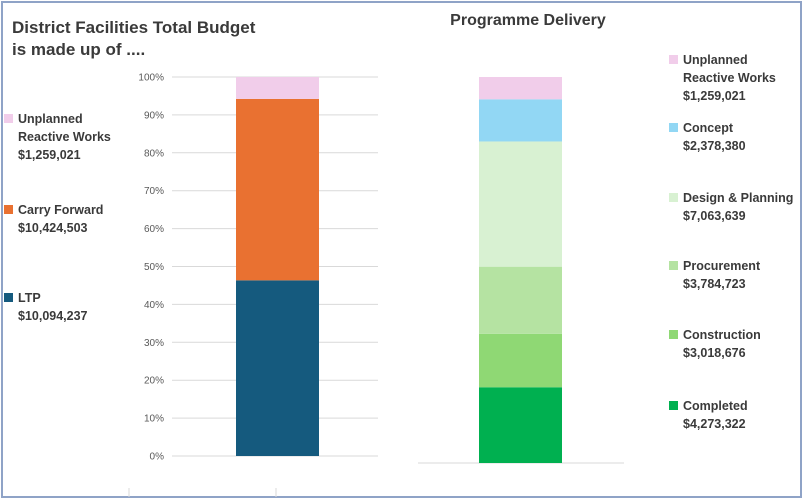 The width and height of the screenshot is (807, 503). I want to click on right-bar-segment-design-planning, so click(520, 204).